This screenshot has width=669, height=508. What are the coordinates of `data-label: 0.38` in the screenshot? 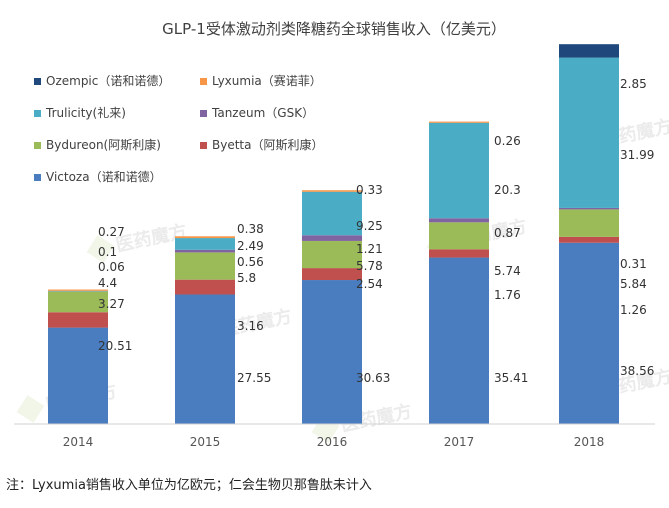 It's located at (250, 229).